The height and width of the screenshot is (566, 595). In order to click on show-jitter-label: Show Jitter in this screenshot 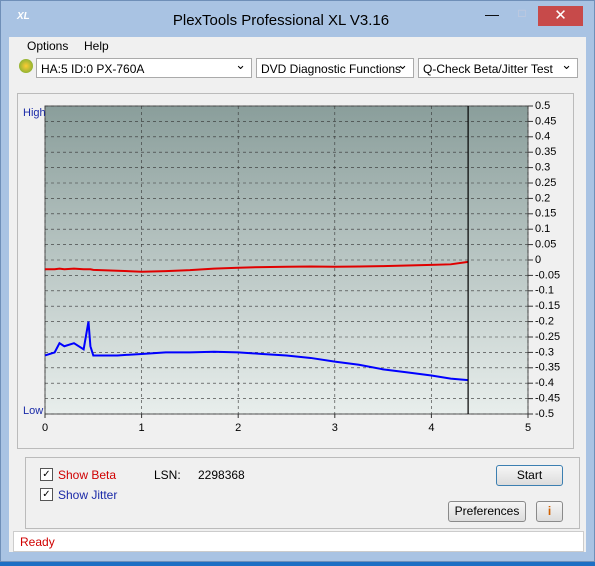, I will do `click(88, 495)`.